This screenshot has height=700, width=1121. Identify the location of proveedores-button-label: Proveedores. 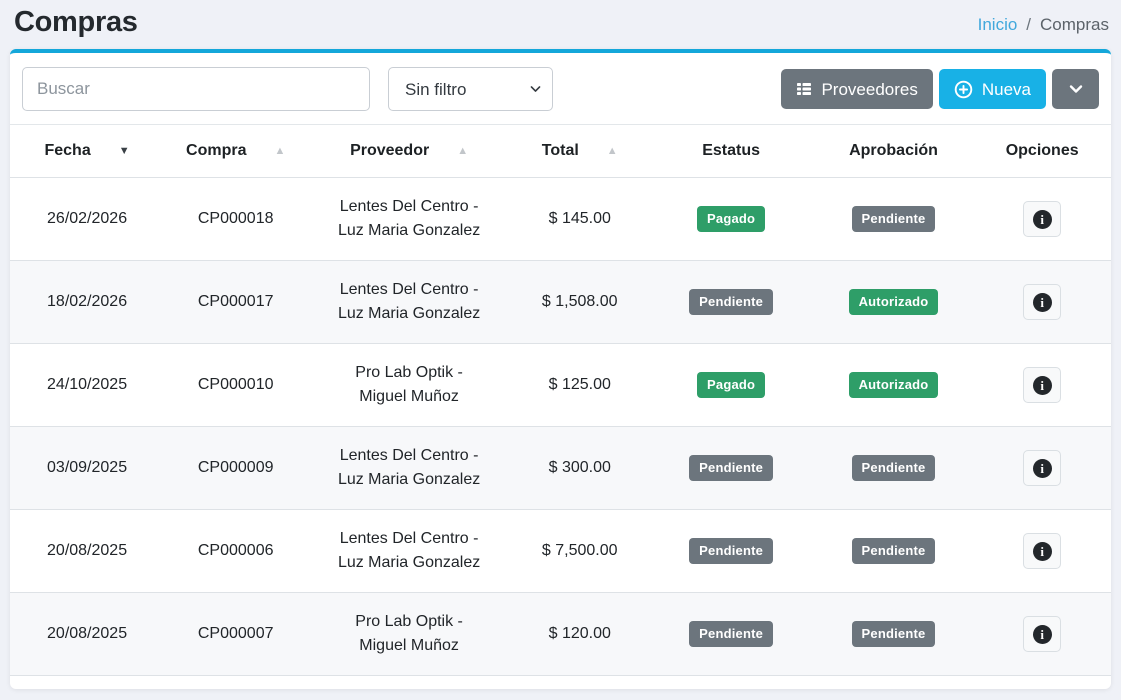
(869, 89).